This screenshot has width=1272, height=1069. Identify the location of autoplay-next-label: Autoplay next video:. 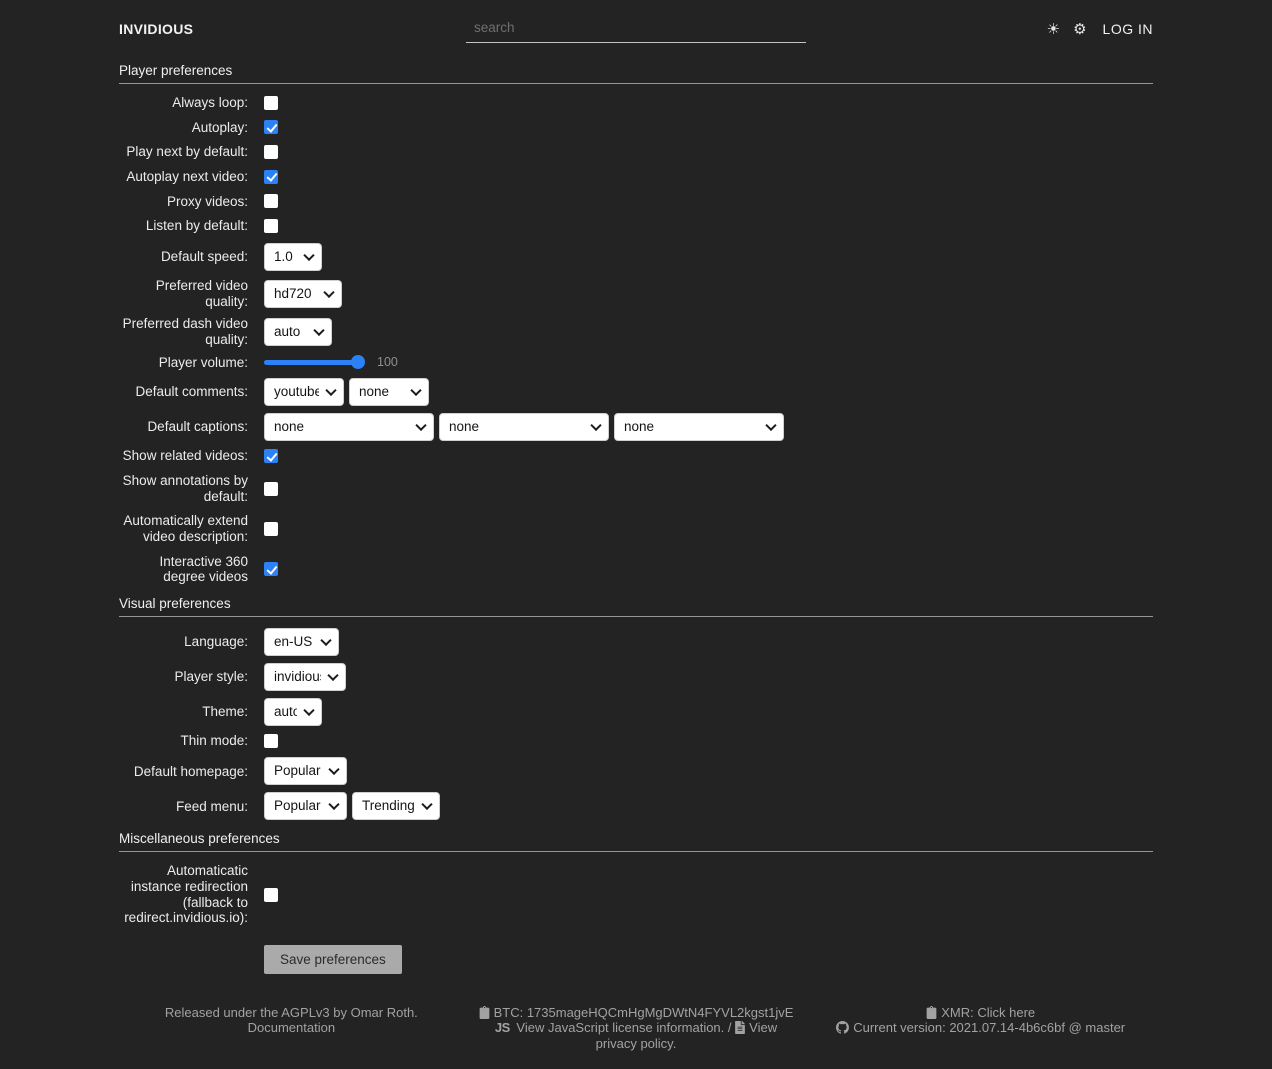
(187, 176).